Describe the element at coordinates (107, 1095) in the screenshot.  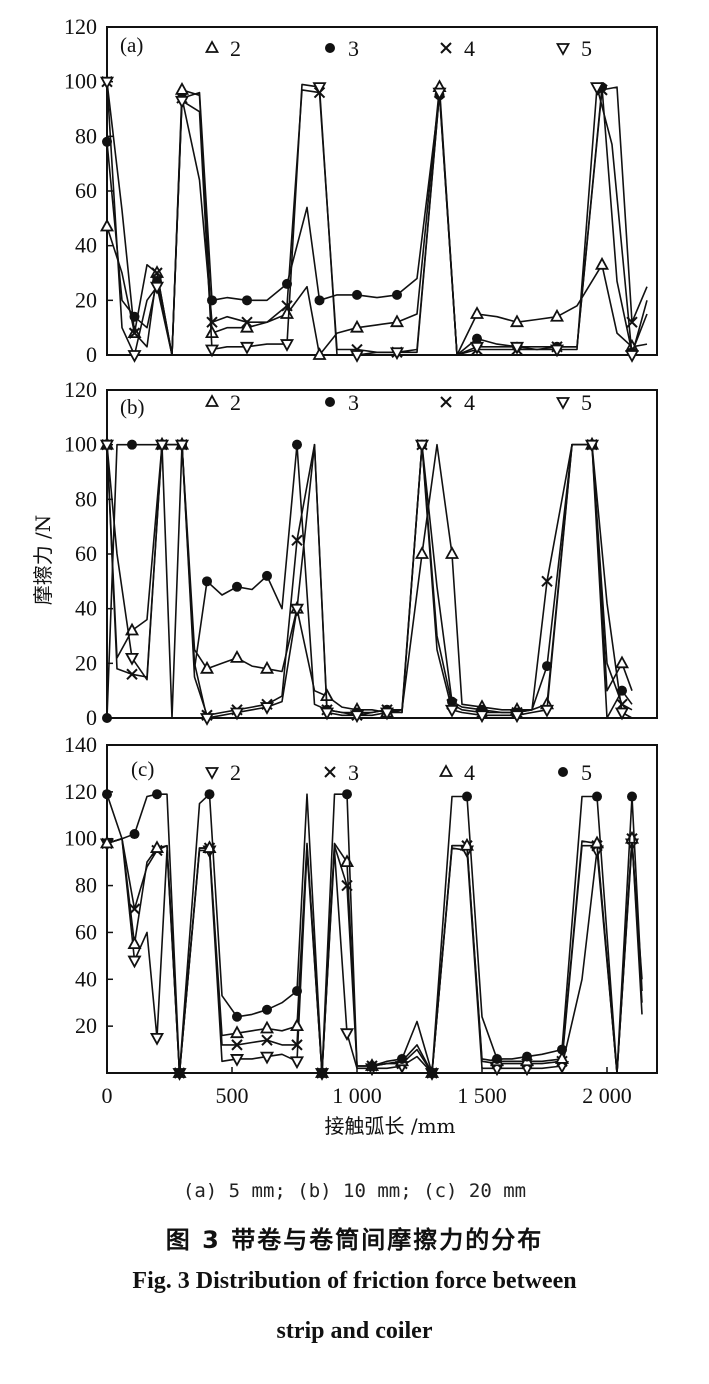
I see `x-tick-label: 0` at that location.